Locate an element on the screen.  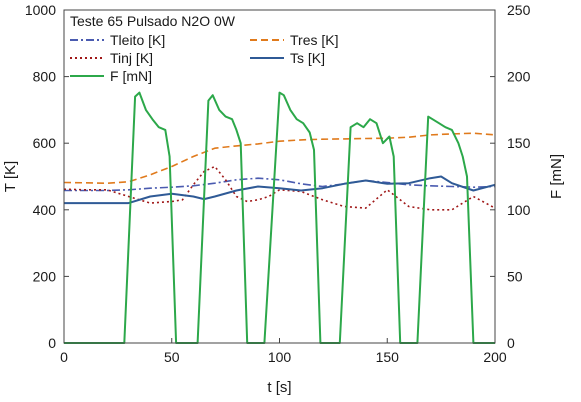
legend-label: Ts [K] is located at coordinates (307, 58).